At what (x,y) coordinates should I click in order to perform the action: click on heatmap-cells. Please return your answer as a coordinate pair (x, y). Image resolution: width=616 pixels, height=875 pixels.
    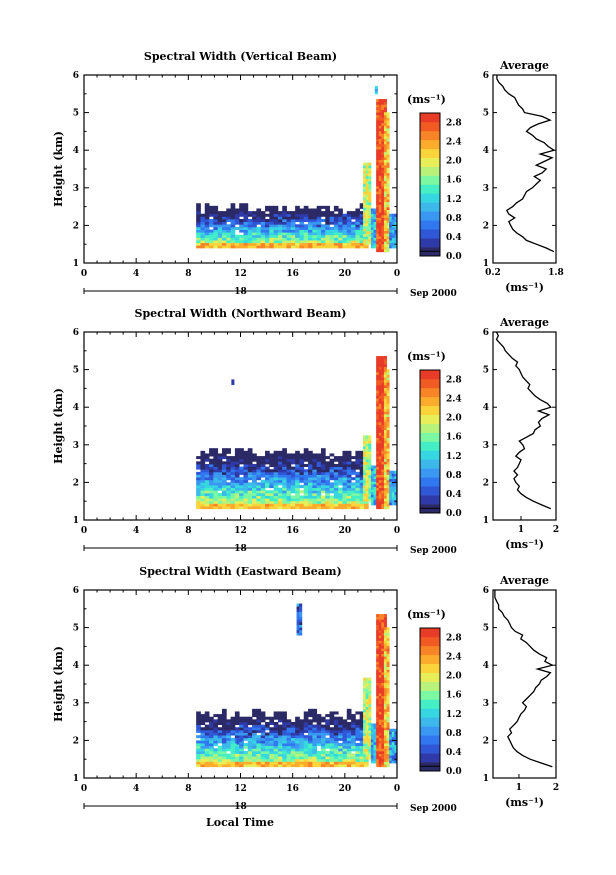
    Looking at the image, I should click on (297, 685).